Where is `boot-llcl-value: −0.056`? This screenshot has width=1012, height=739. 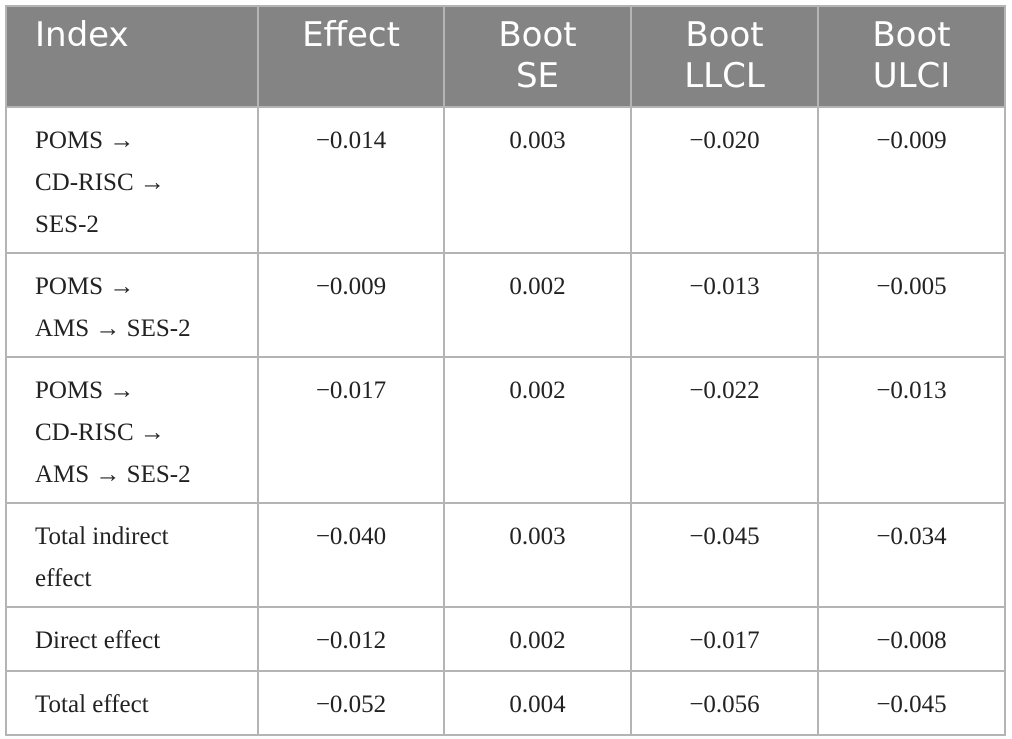 boot-llcl-value: −0.056 is located at coordinates (724, 703).